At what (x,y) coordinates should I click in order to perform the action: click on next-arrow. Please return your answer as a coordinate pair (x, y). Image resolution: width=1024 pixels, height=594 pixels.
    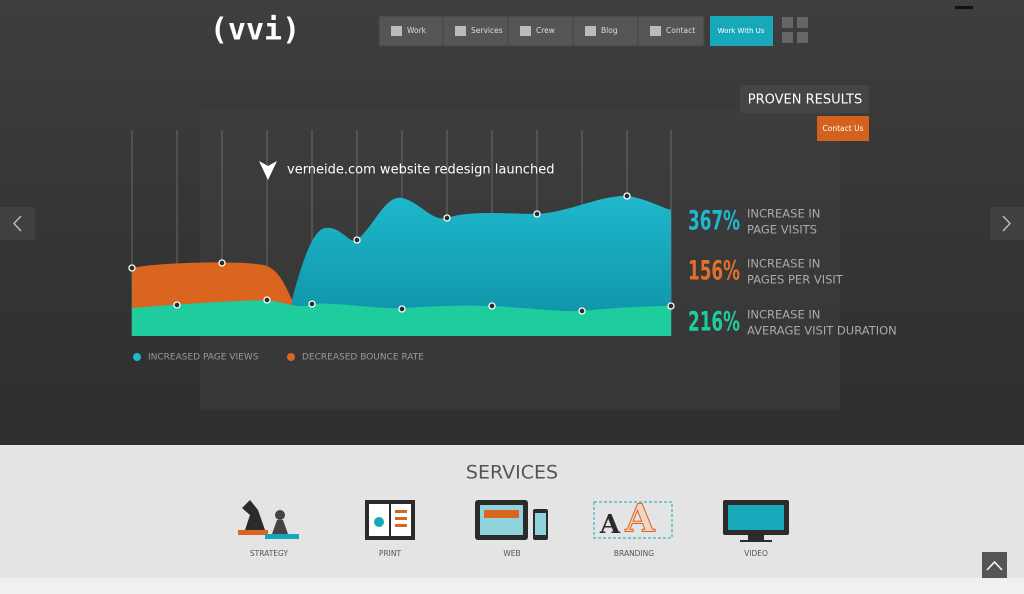
    Looking at the image, I should click on (1007, 223).